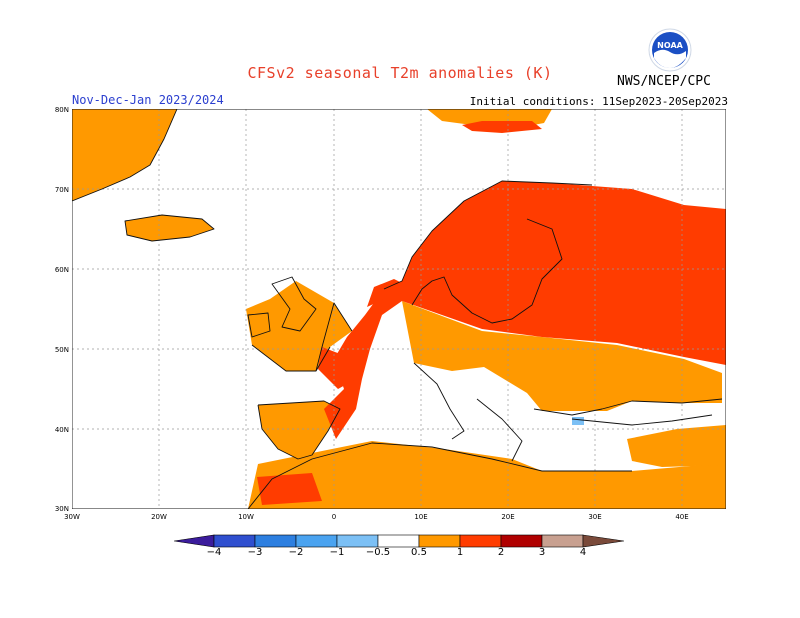 Image resolution: width=800 pixels, height=618 pixels. I want to click on colorbar-arrow-left, so click(194, 541).